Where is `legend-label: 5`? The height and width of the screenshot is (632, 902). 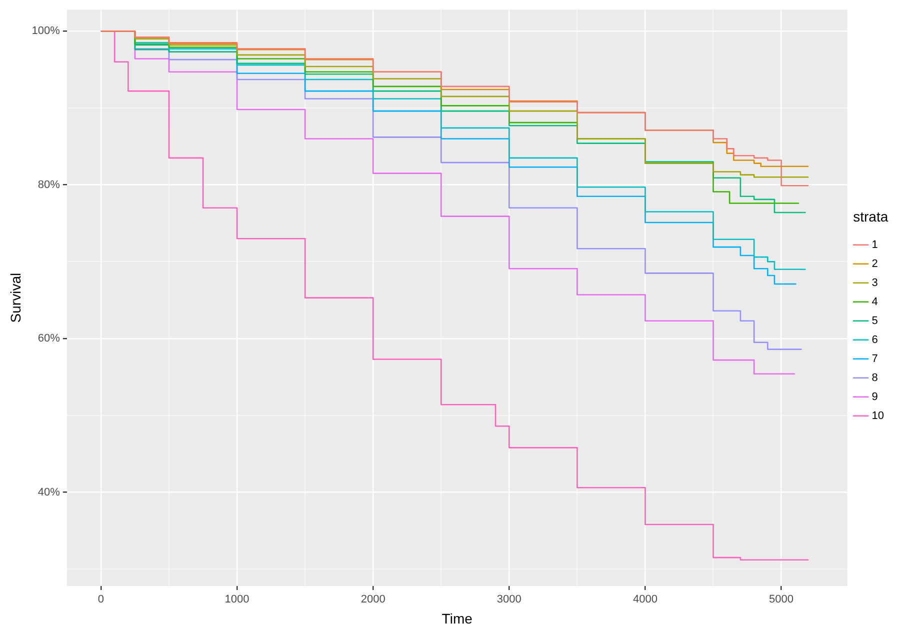 legend-label: 5 is located at coordinates (875, 320).